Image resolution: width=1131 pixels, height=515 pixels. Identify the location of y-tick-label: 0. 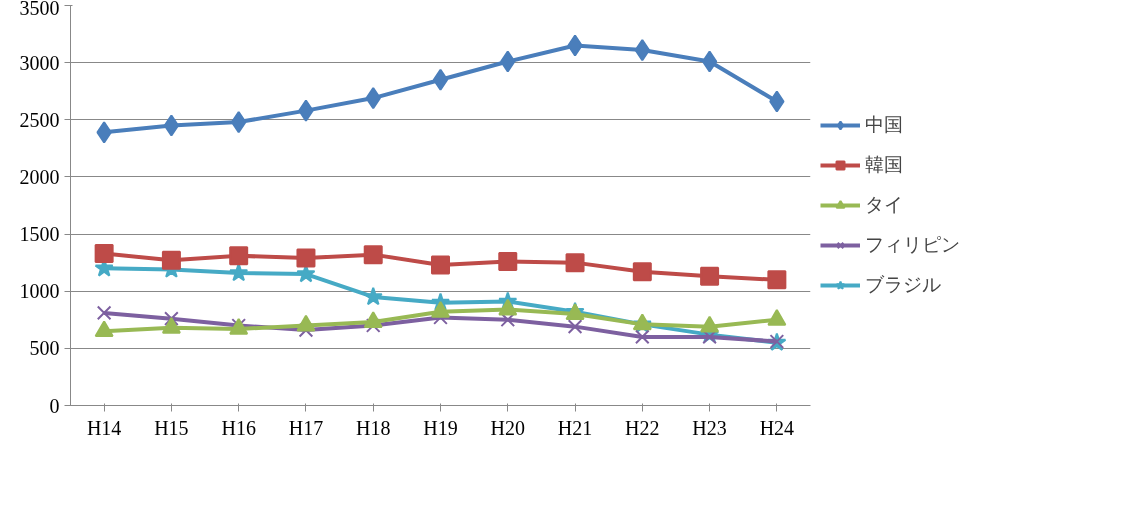
(54, 405).